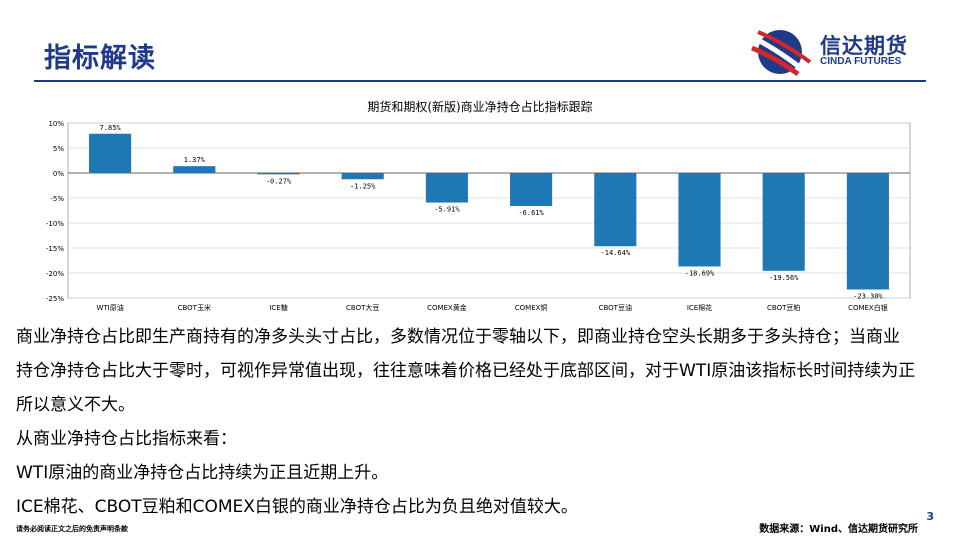  What do you see at coordinates (202, 473) in the screenshot?
I see `paragraph-wti: WTI原油的商业净持仓占比持续为正且近期上升。` at bounding box center [202, 473].